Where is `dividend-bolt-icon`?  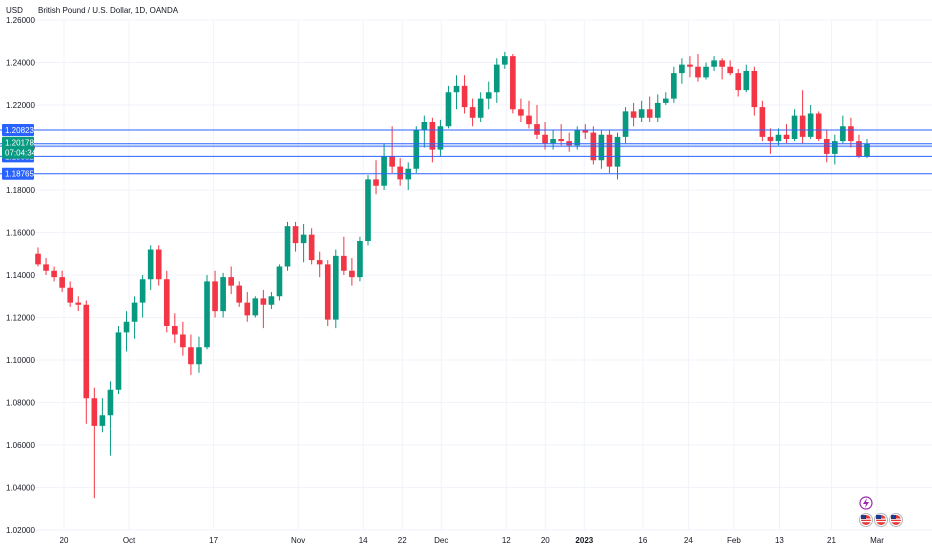 dividend-bolt-icon is located at coordinates (866, 503).